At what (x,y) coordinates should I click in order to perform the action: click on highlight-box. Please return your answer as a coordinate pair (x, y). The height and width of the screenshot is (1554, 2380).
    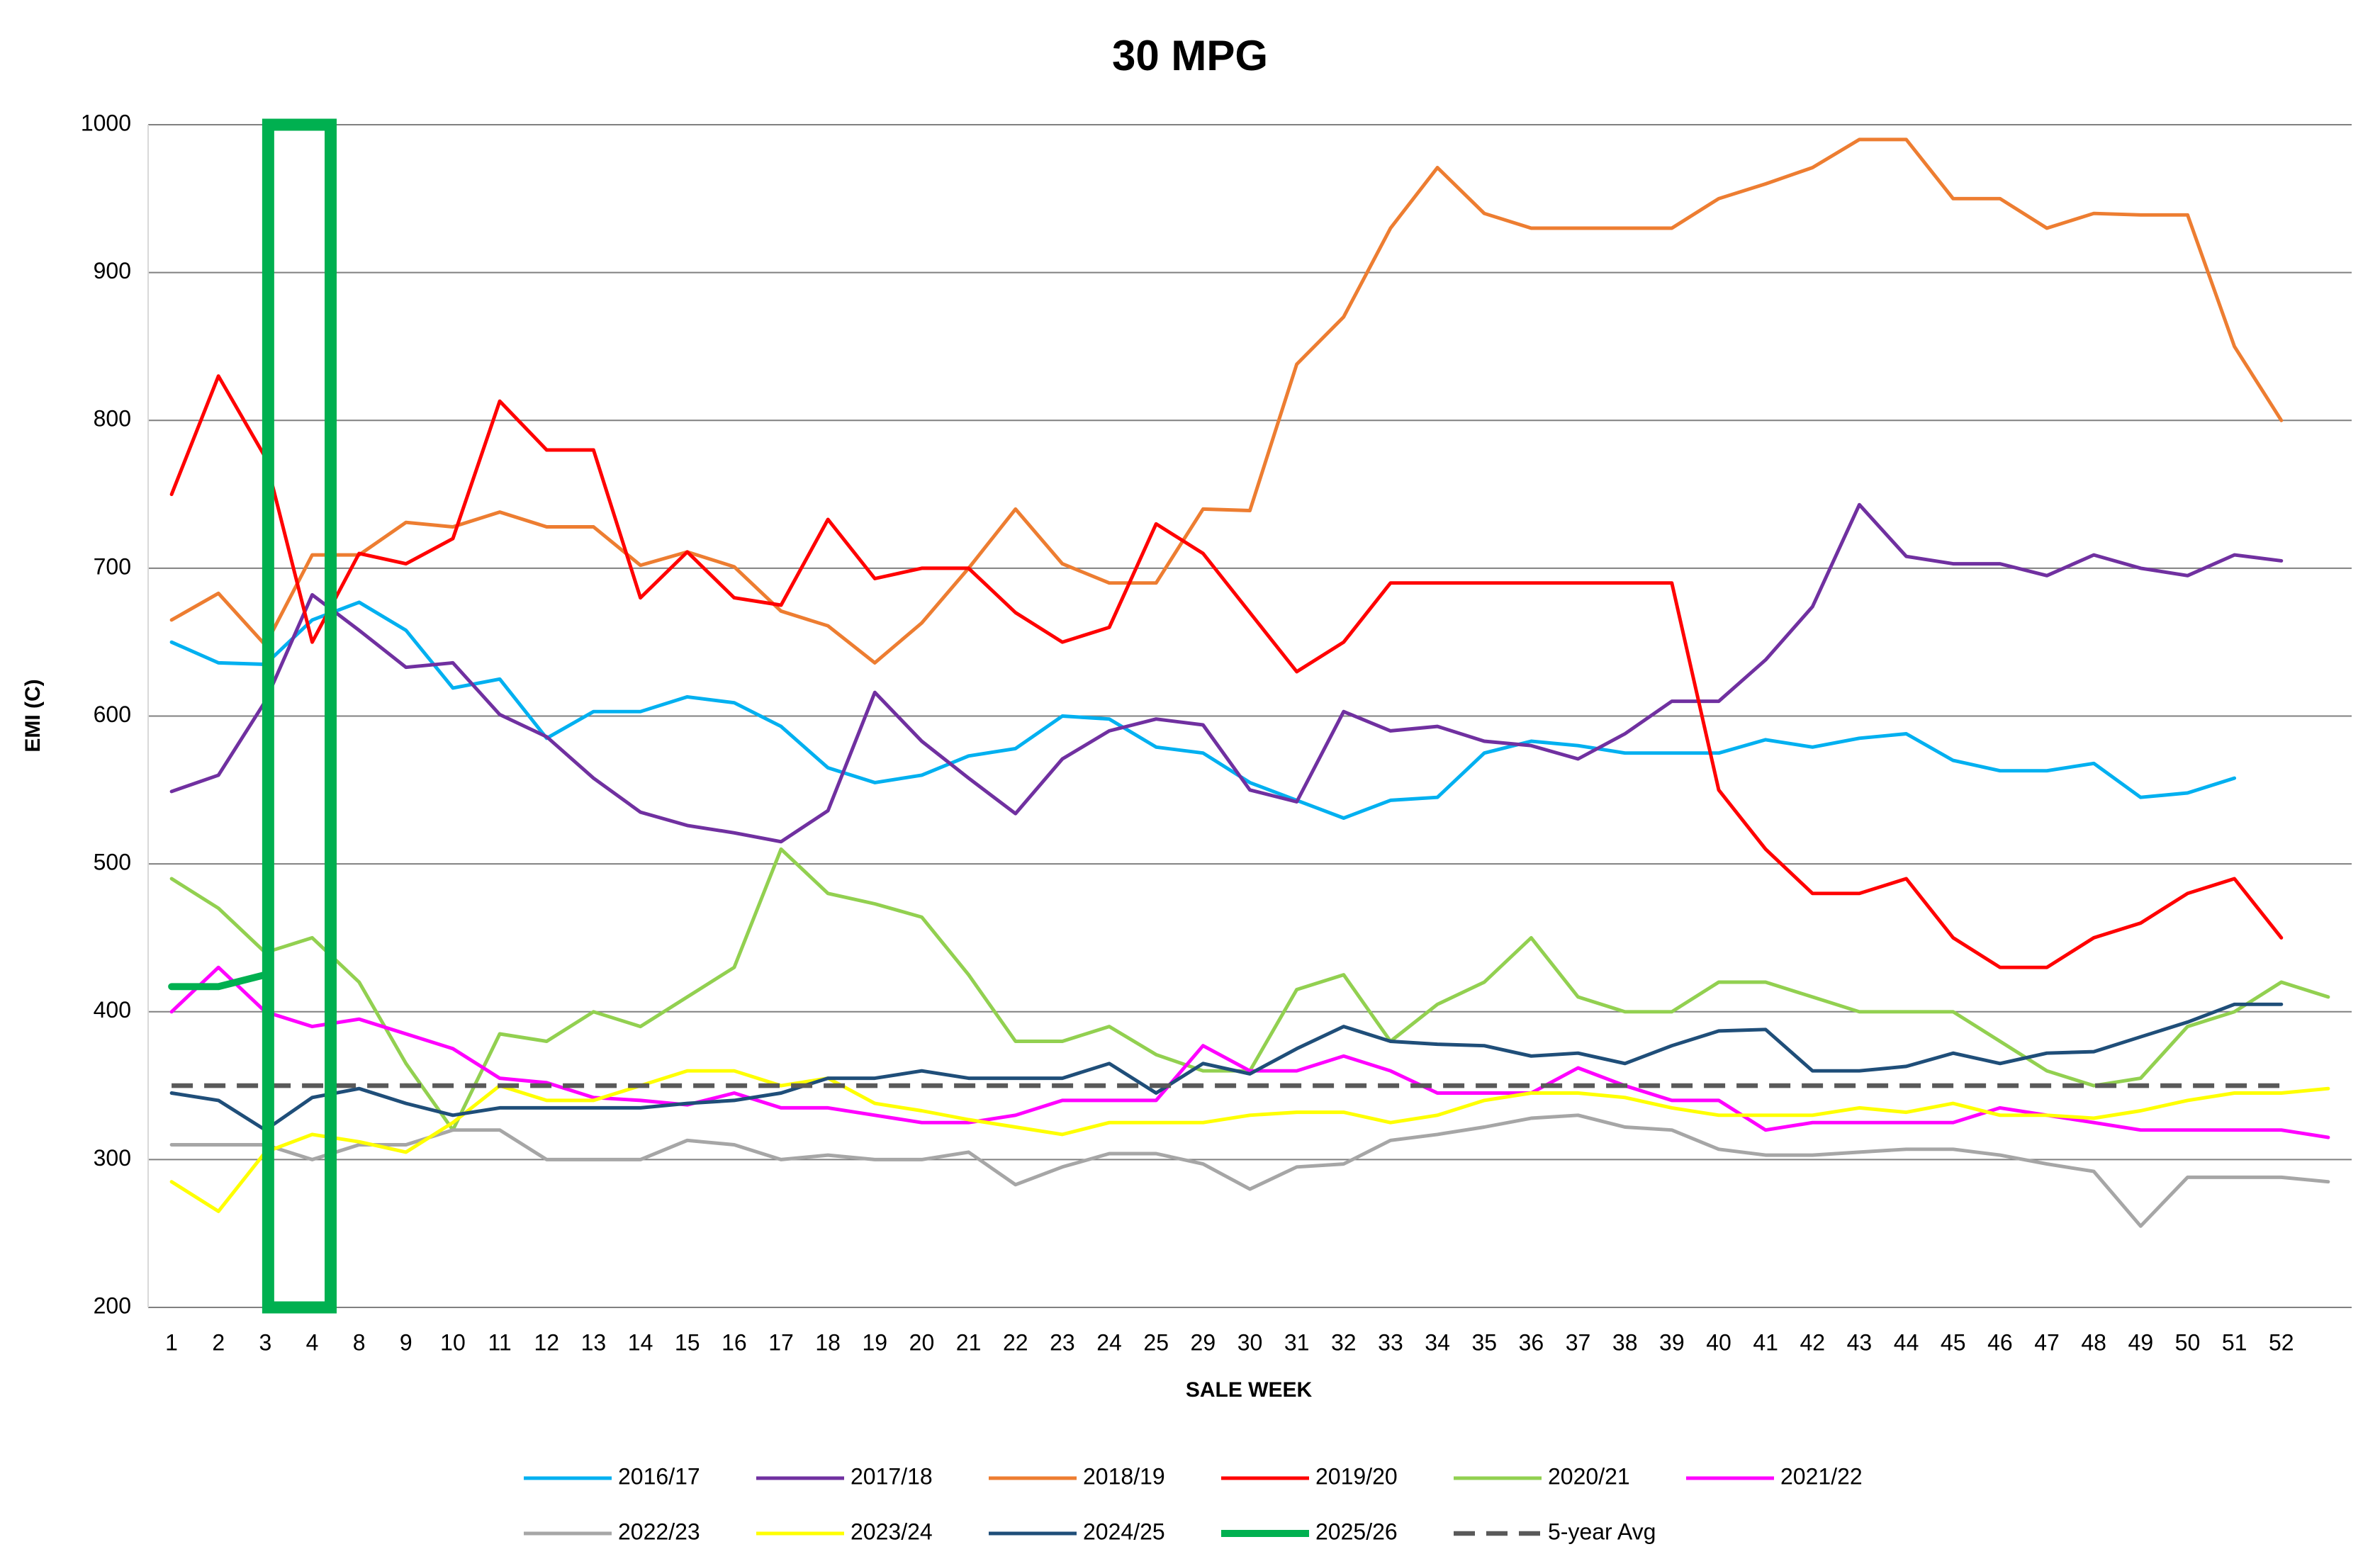
    Looking at the image, I should click on (299, 716).